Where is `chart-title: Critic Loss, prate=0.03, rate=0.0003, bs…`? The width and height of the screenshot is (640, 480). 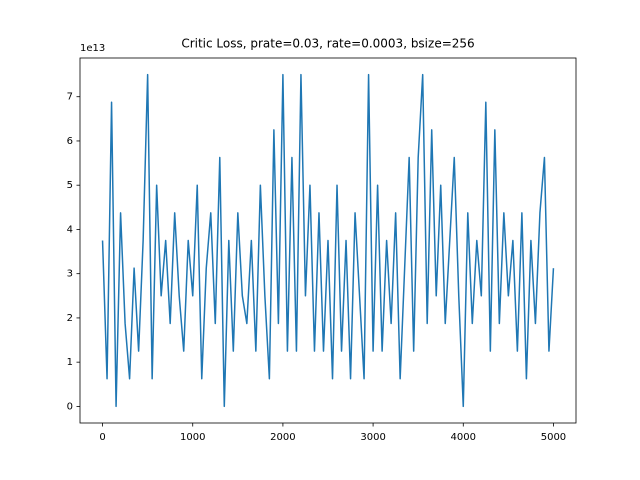
chart-title: Critic Loss, prate=0.03, rate=0.0003, bs… is located at coordinates (327, 44).